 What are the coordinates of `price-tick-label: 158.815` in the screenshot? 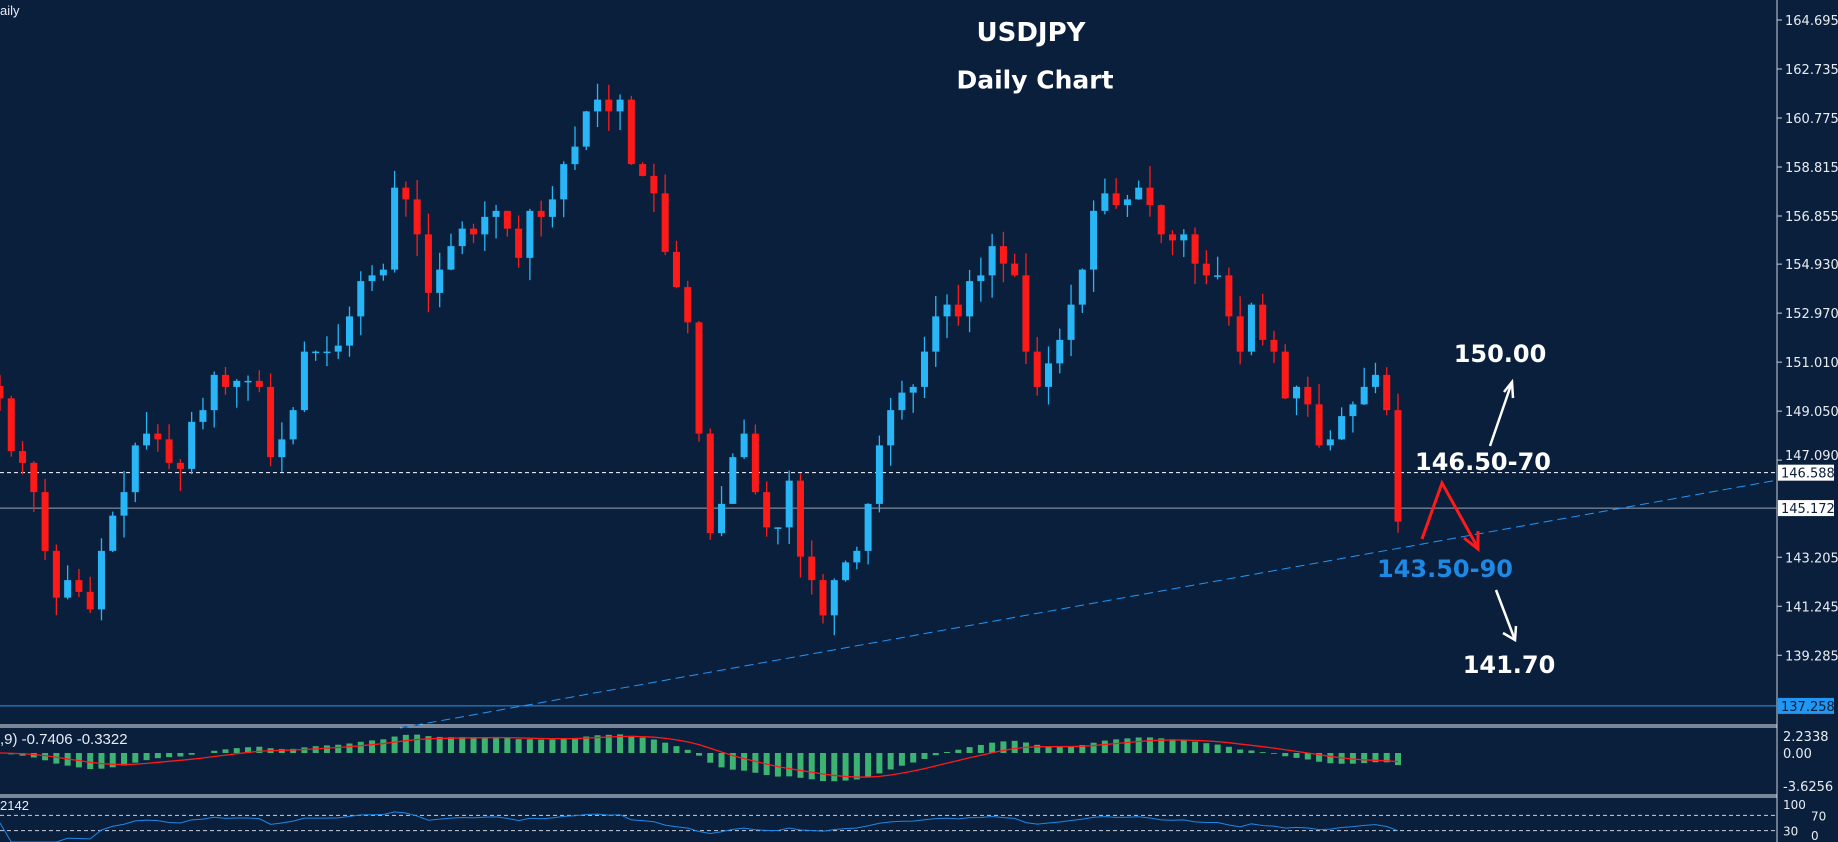 It's located at (1811, 168).